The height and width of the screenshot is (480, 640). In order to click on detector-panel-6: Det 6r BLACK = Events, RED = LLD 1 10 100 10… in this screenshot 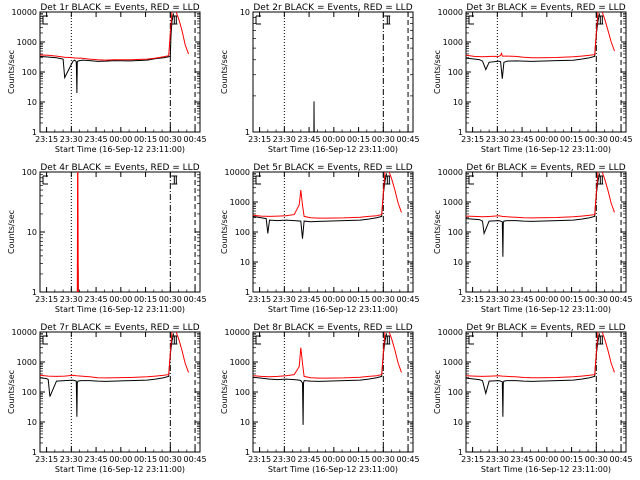, I will do `click(533, 238)`.